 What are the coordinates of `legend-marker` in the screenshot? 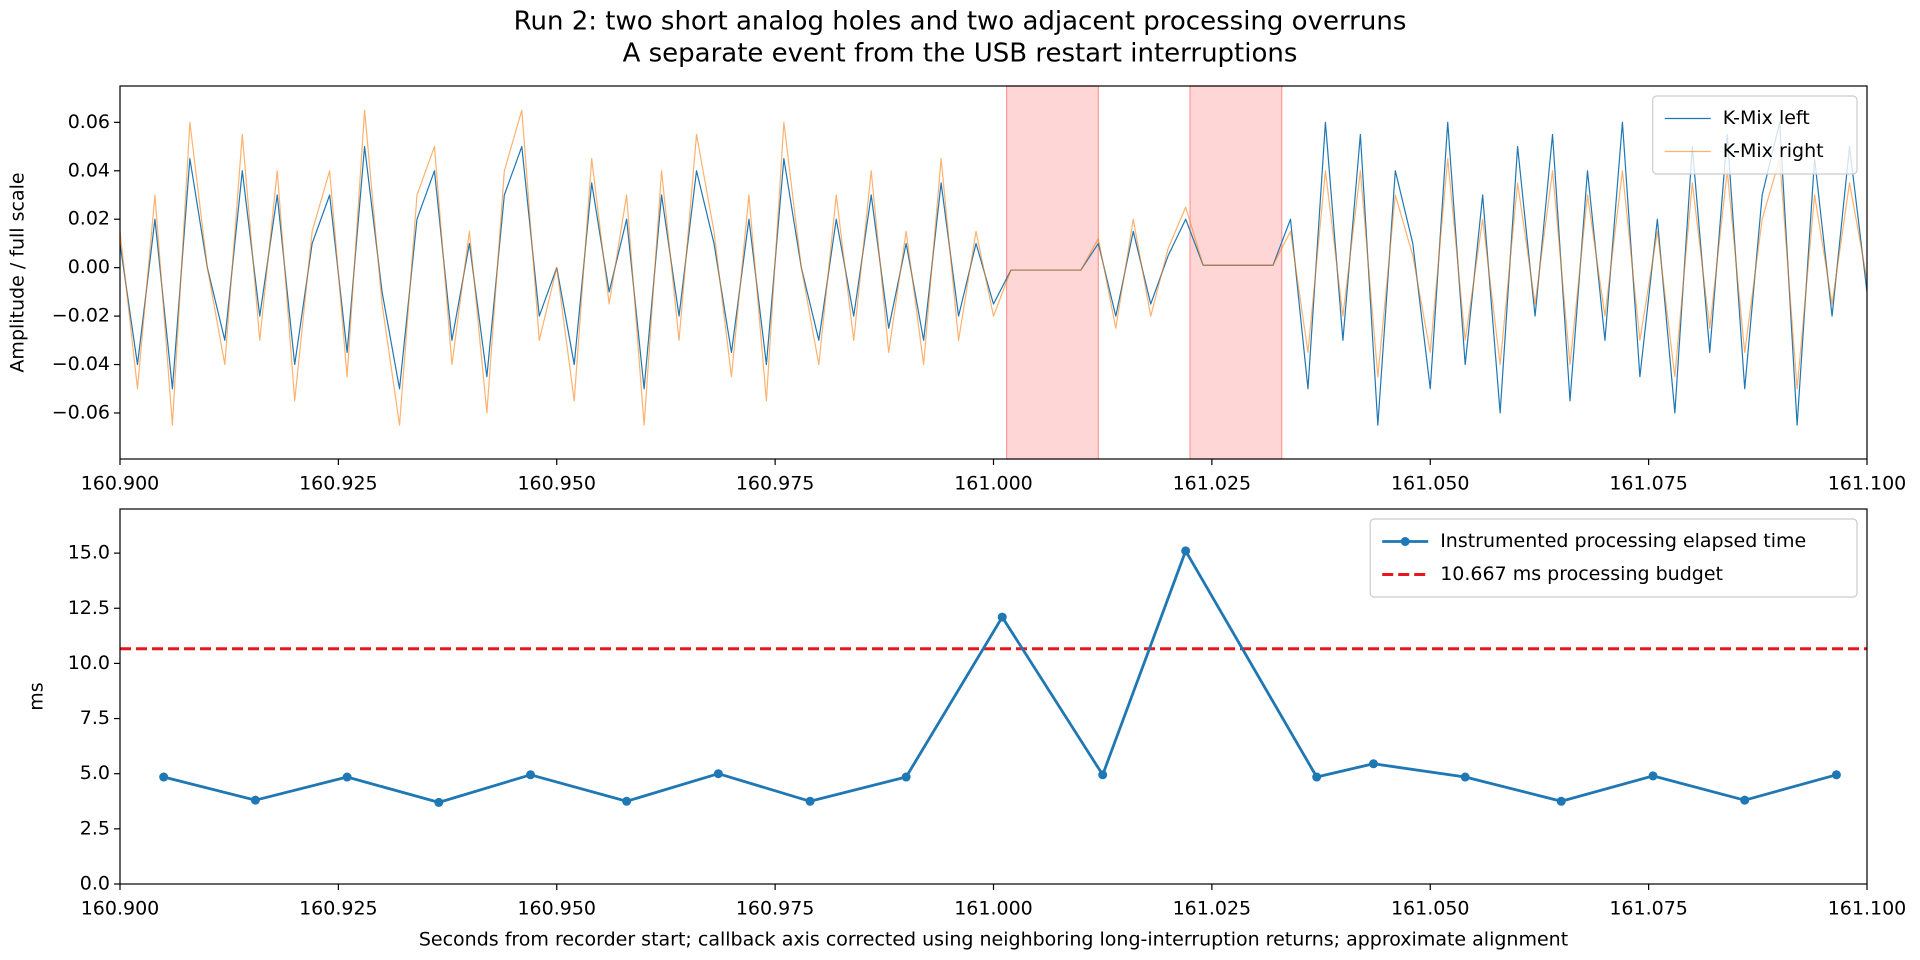 It's located at (1405, 541).